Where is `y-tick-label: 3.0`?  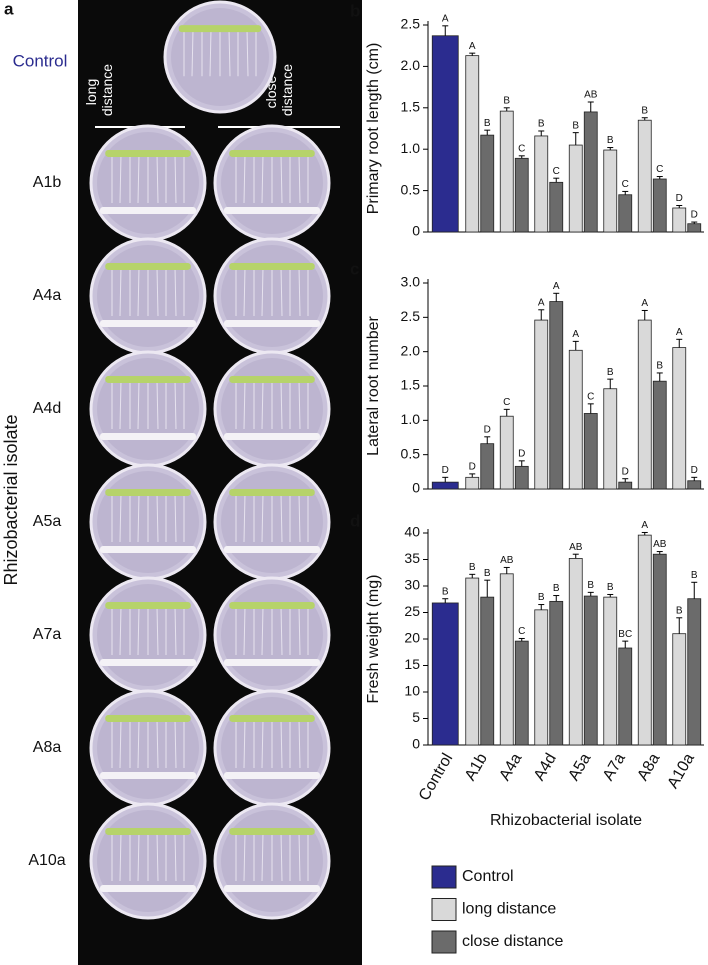
y-tick-label: 3.0 is located at coordinates (411, 282).